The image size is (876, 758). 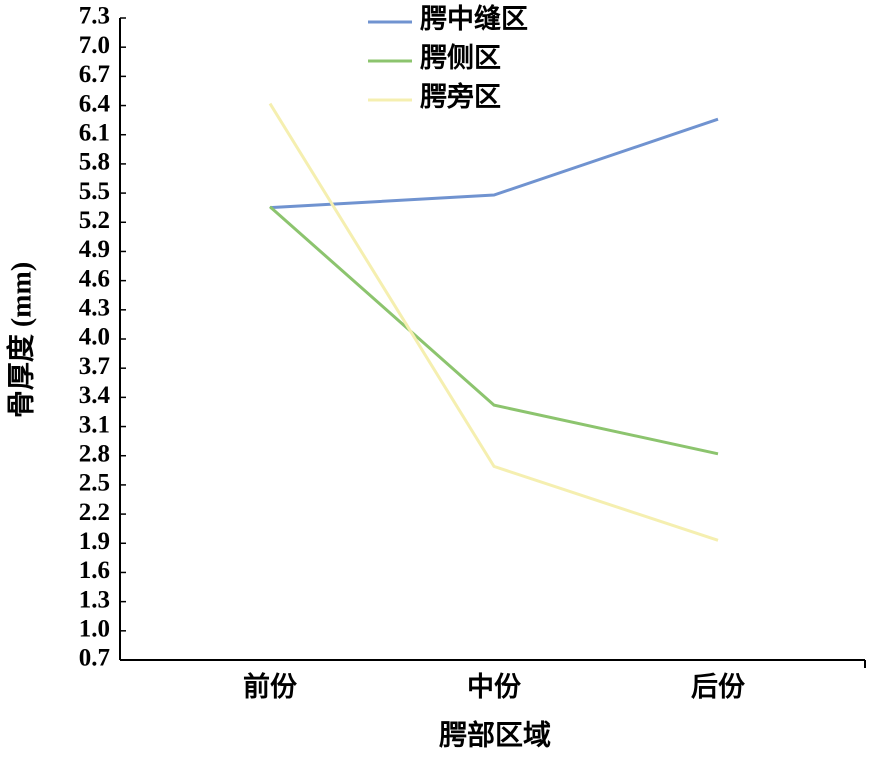 I want to click on y-tick-label: 2.5, so click(x=94, y=483).